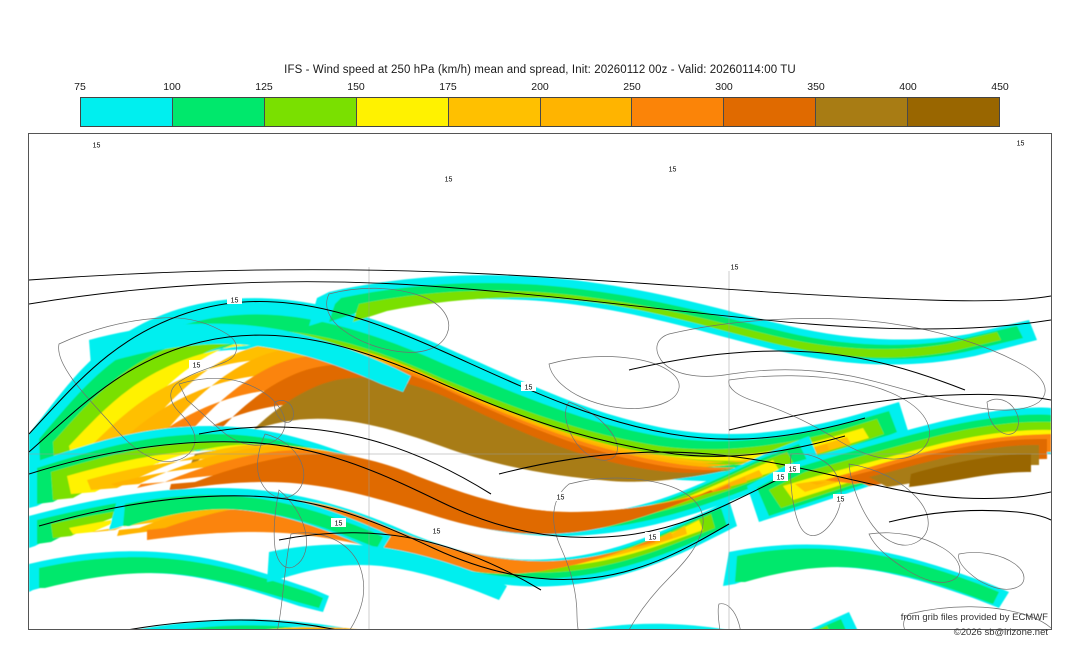  Describe the element at coordinates (387, 572) in the screenshot. I see `band-south-america-tropical` at that location.